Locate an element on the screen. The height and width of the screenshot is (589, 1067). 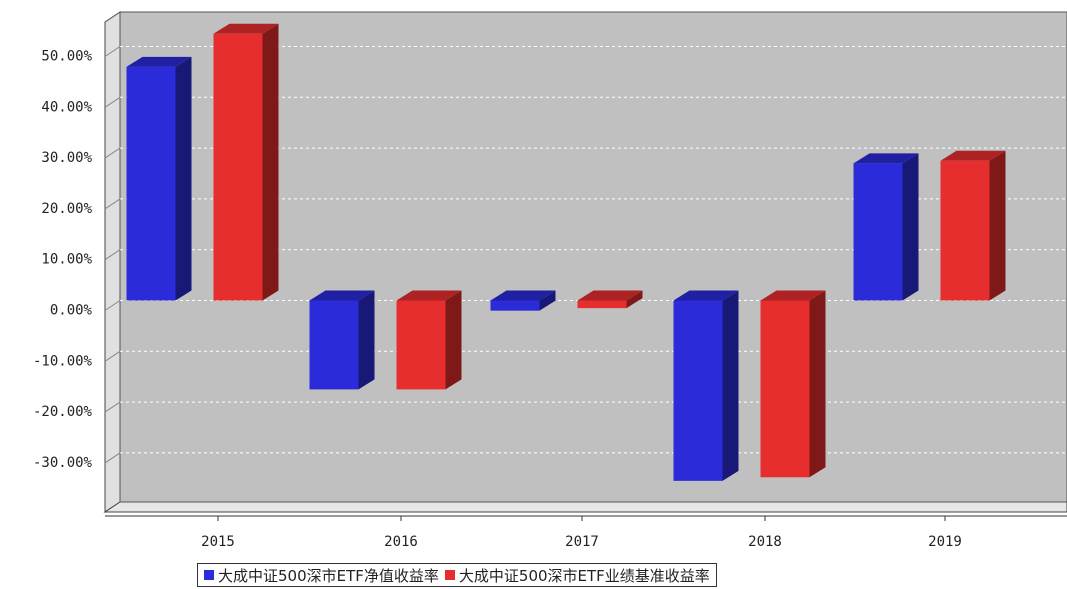
x-tick-label: 2019 is located at coordinates (945, 542).